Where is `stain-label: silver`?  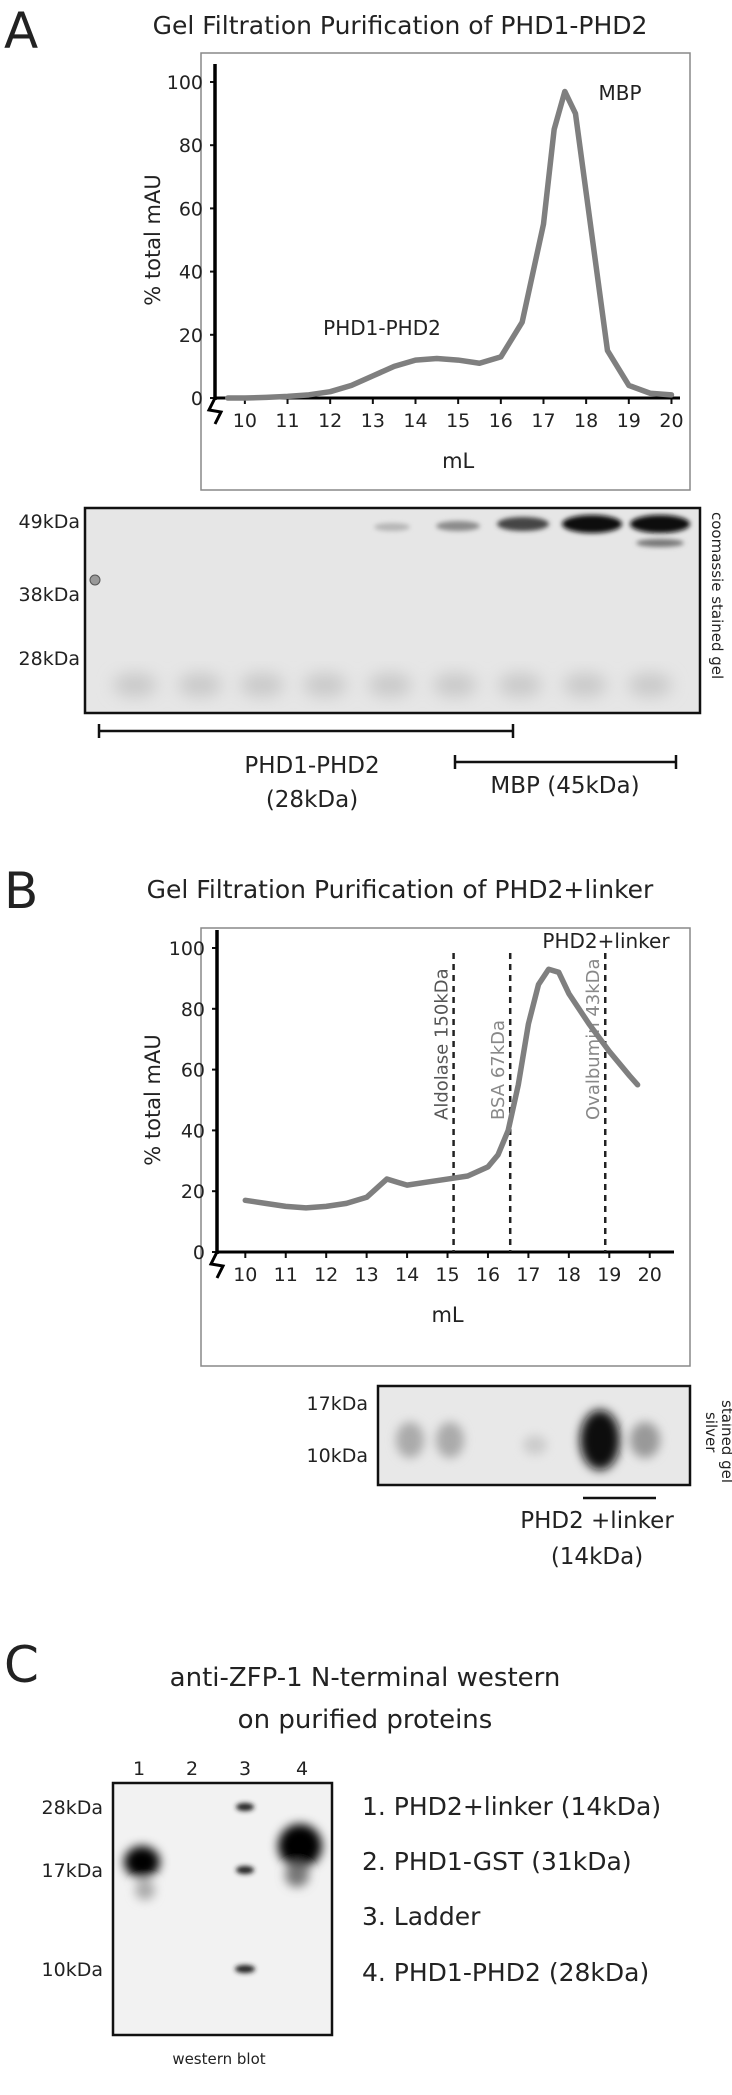 stain-label: silver is located at coordinates (711, 1432).